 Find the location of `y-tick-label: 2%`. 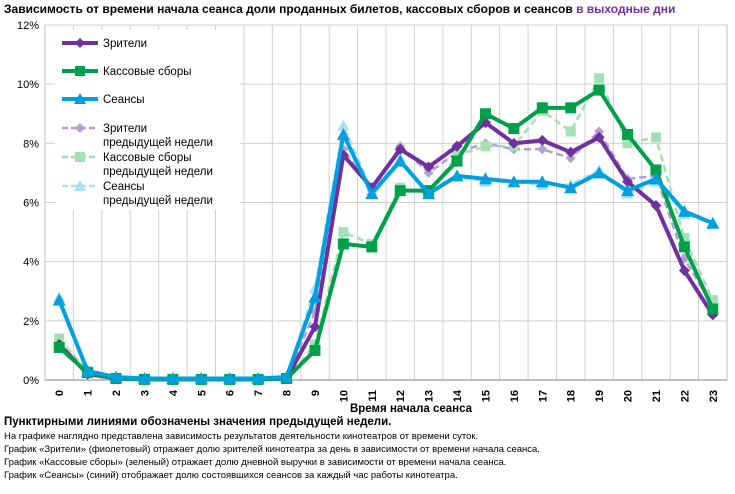

y-tick-label: 2% is located at coordinates (31, 322).